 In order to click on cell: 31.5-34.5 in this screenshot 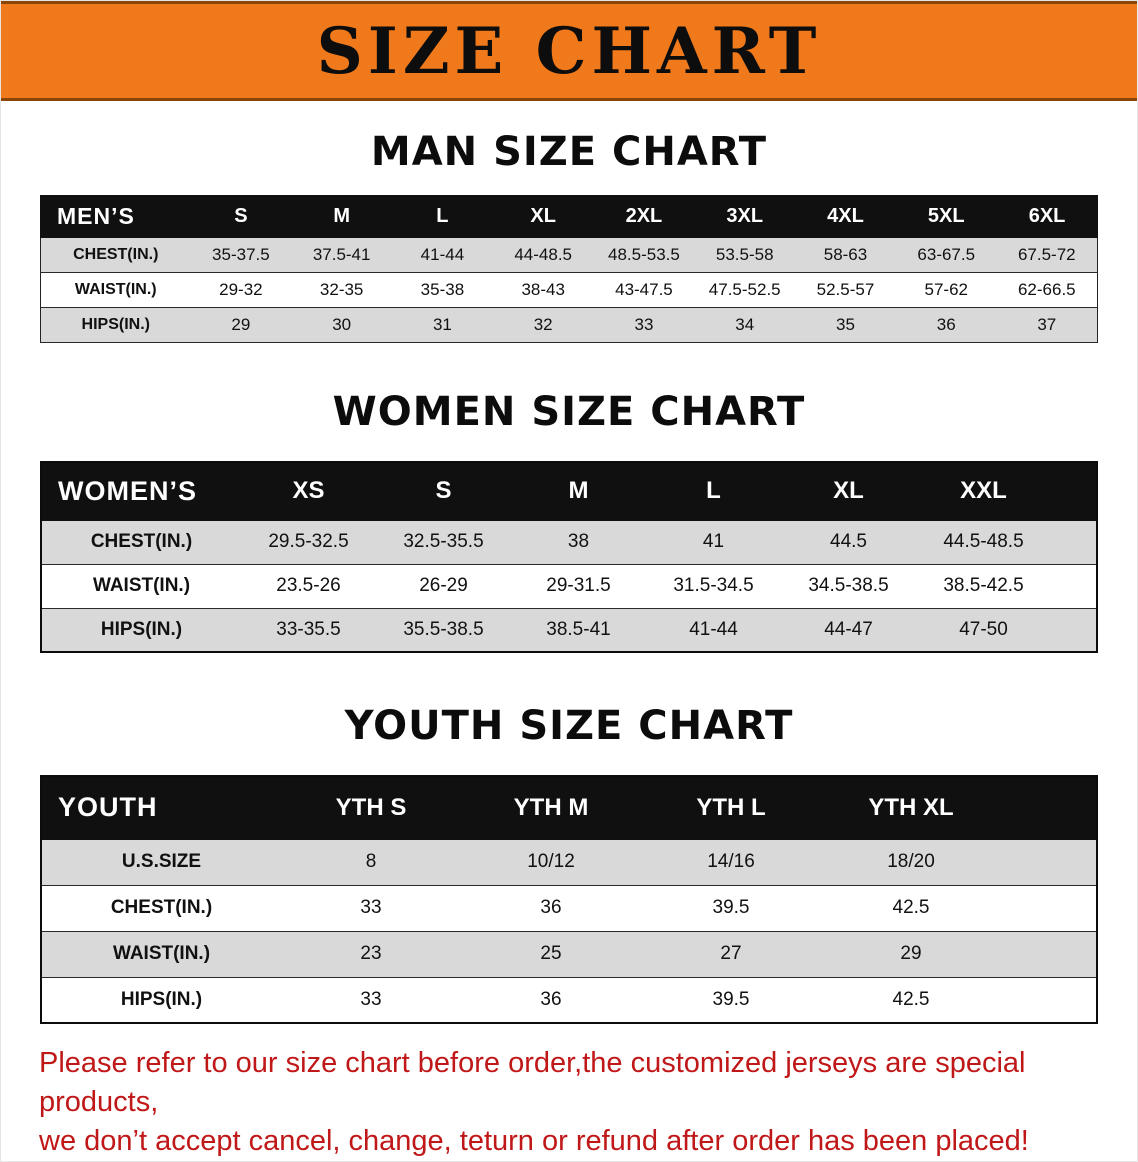, I will do `click(713, 586)`.